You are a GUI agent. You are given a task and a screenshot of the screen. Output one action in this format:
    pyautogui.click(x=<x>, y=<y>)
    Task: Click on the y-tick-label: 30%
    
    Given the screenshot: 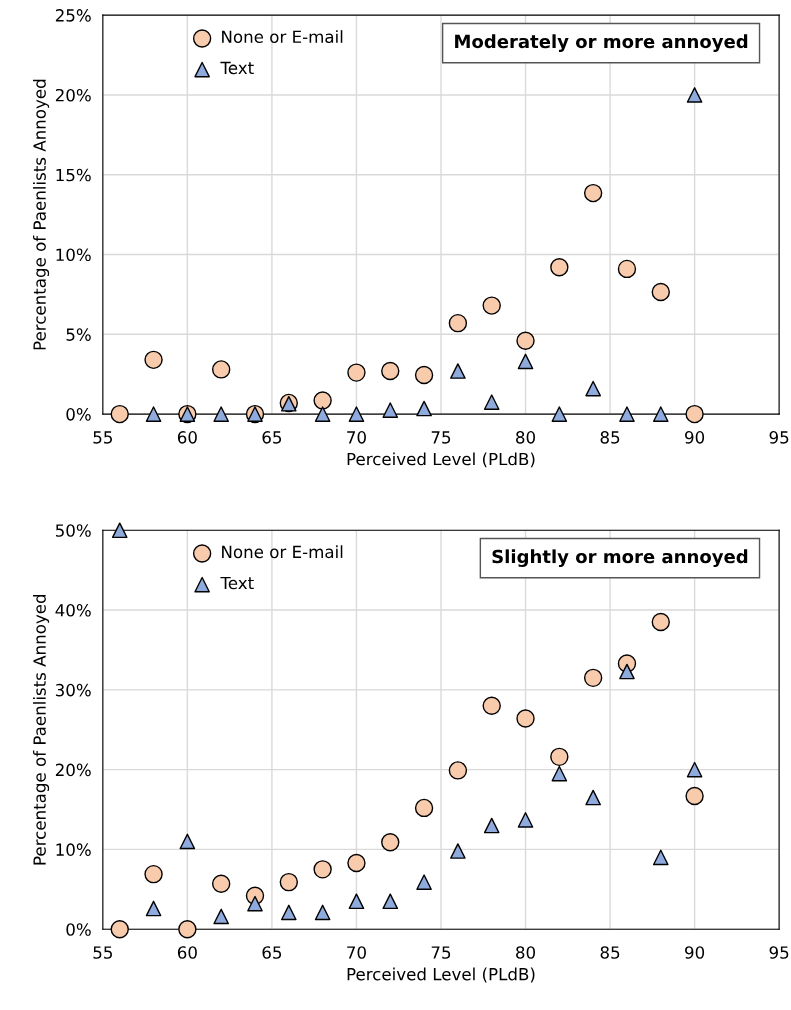 What is the action you would take?
    pyautogui.click(x=73, y=690)
    